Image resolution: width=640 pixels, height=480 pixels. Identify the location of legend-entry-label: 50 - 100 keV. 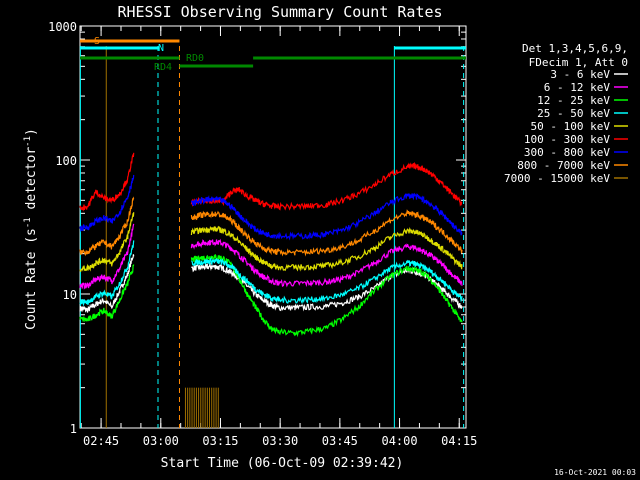
(571, 126).